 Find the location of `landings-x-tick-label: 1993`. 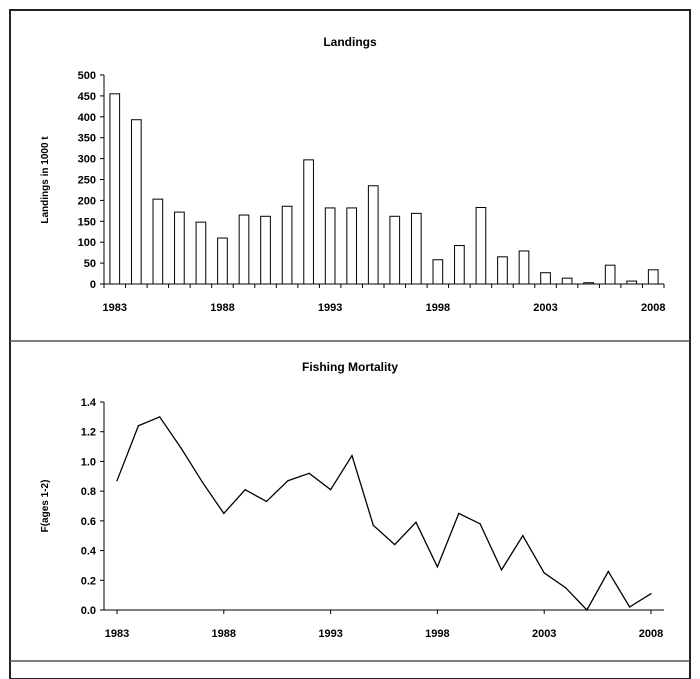

landings-x-tick-label: 1993 is located at coordinates (330, 308).